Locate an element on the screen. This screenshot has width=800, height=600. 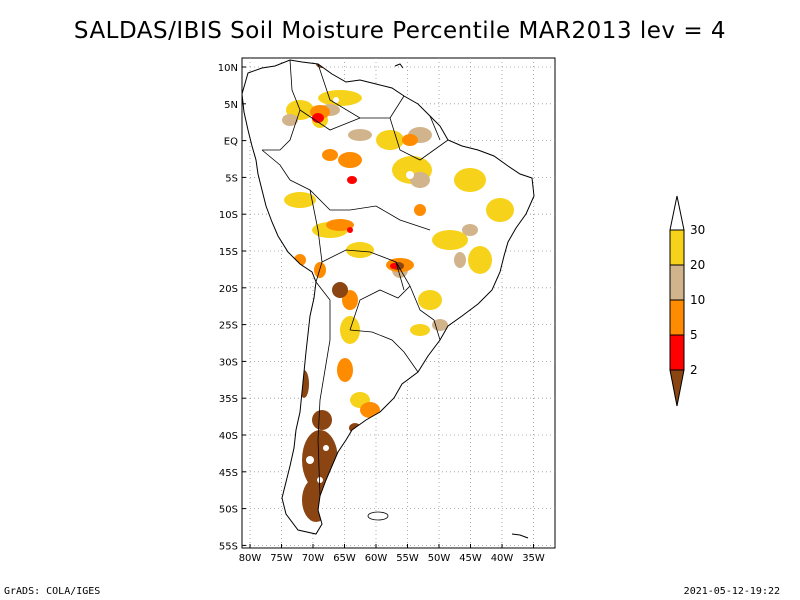
tick-label-lon-35W: 35W is located at coordinates (533, 558).